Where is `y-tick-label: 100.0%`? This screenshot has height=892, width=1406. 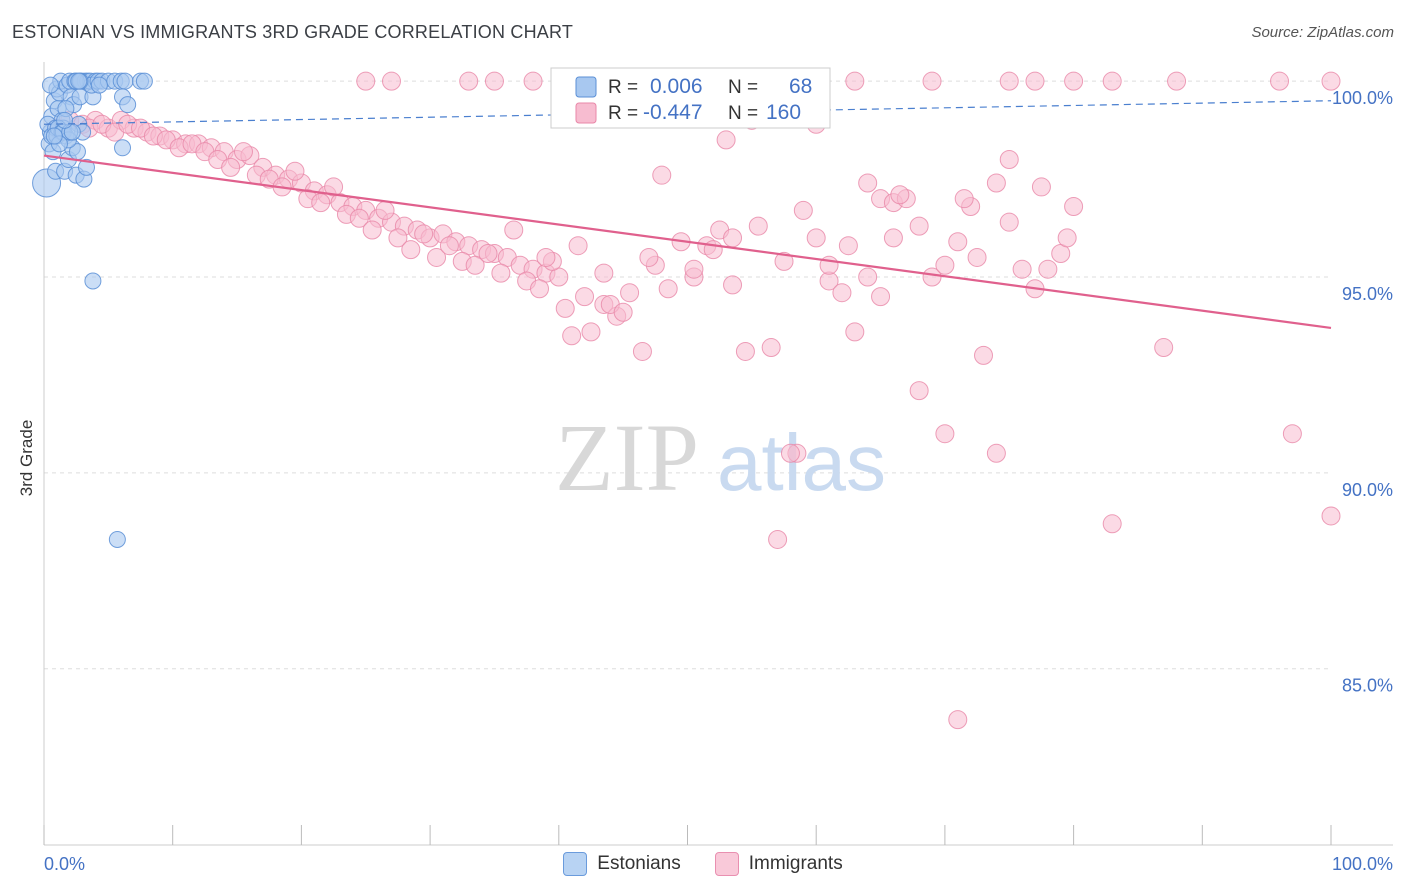
y-tick-label: 100.0% is located at coordinates (1362, 98).